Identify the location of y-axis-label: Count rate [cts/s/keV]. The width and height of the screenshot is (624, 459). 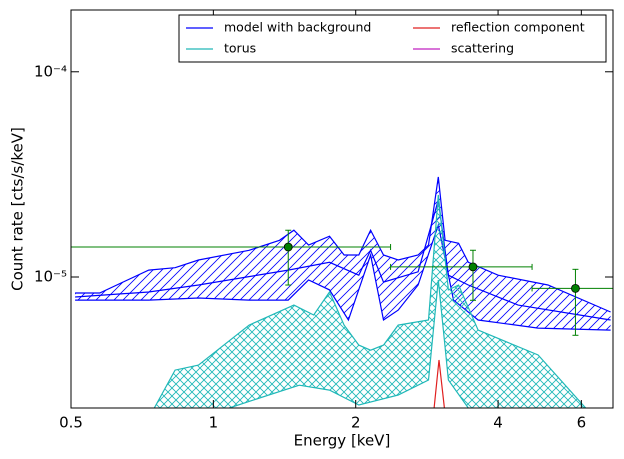
(18, 209).